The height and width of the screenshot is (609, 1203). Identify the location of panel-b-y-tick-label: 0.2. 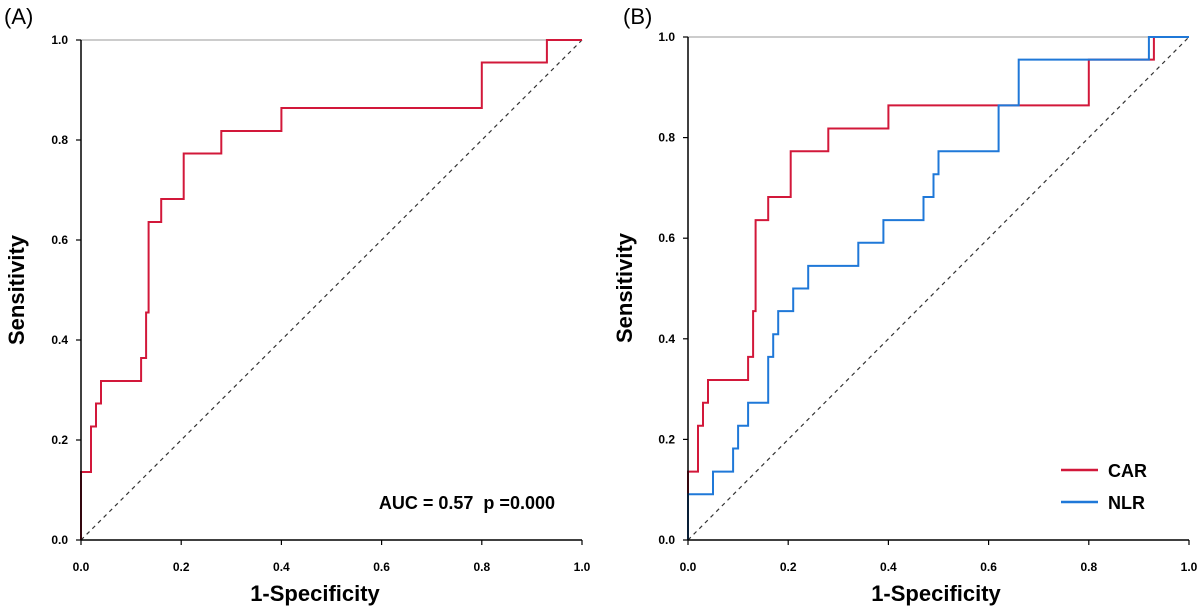
(666, 439).